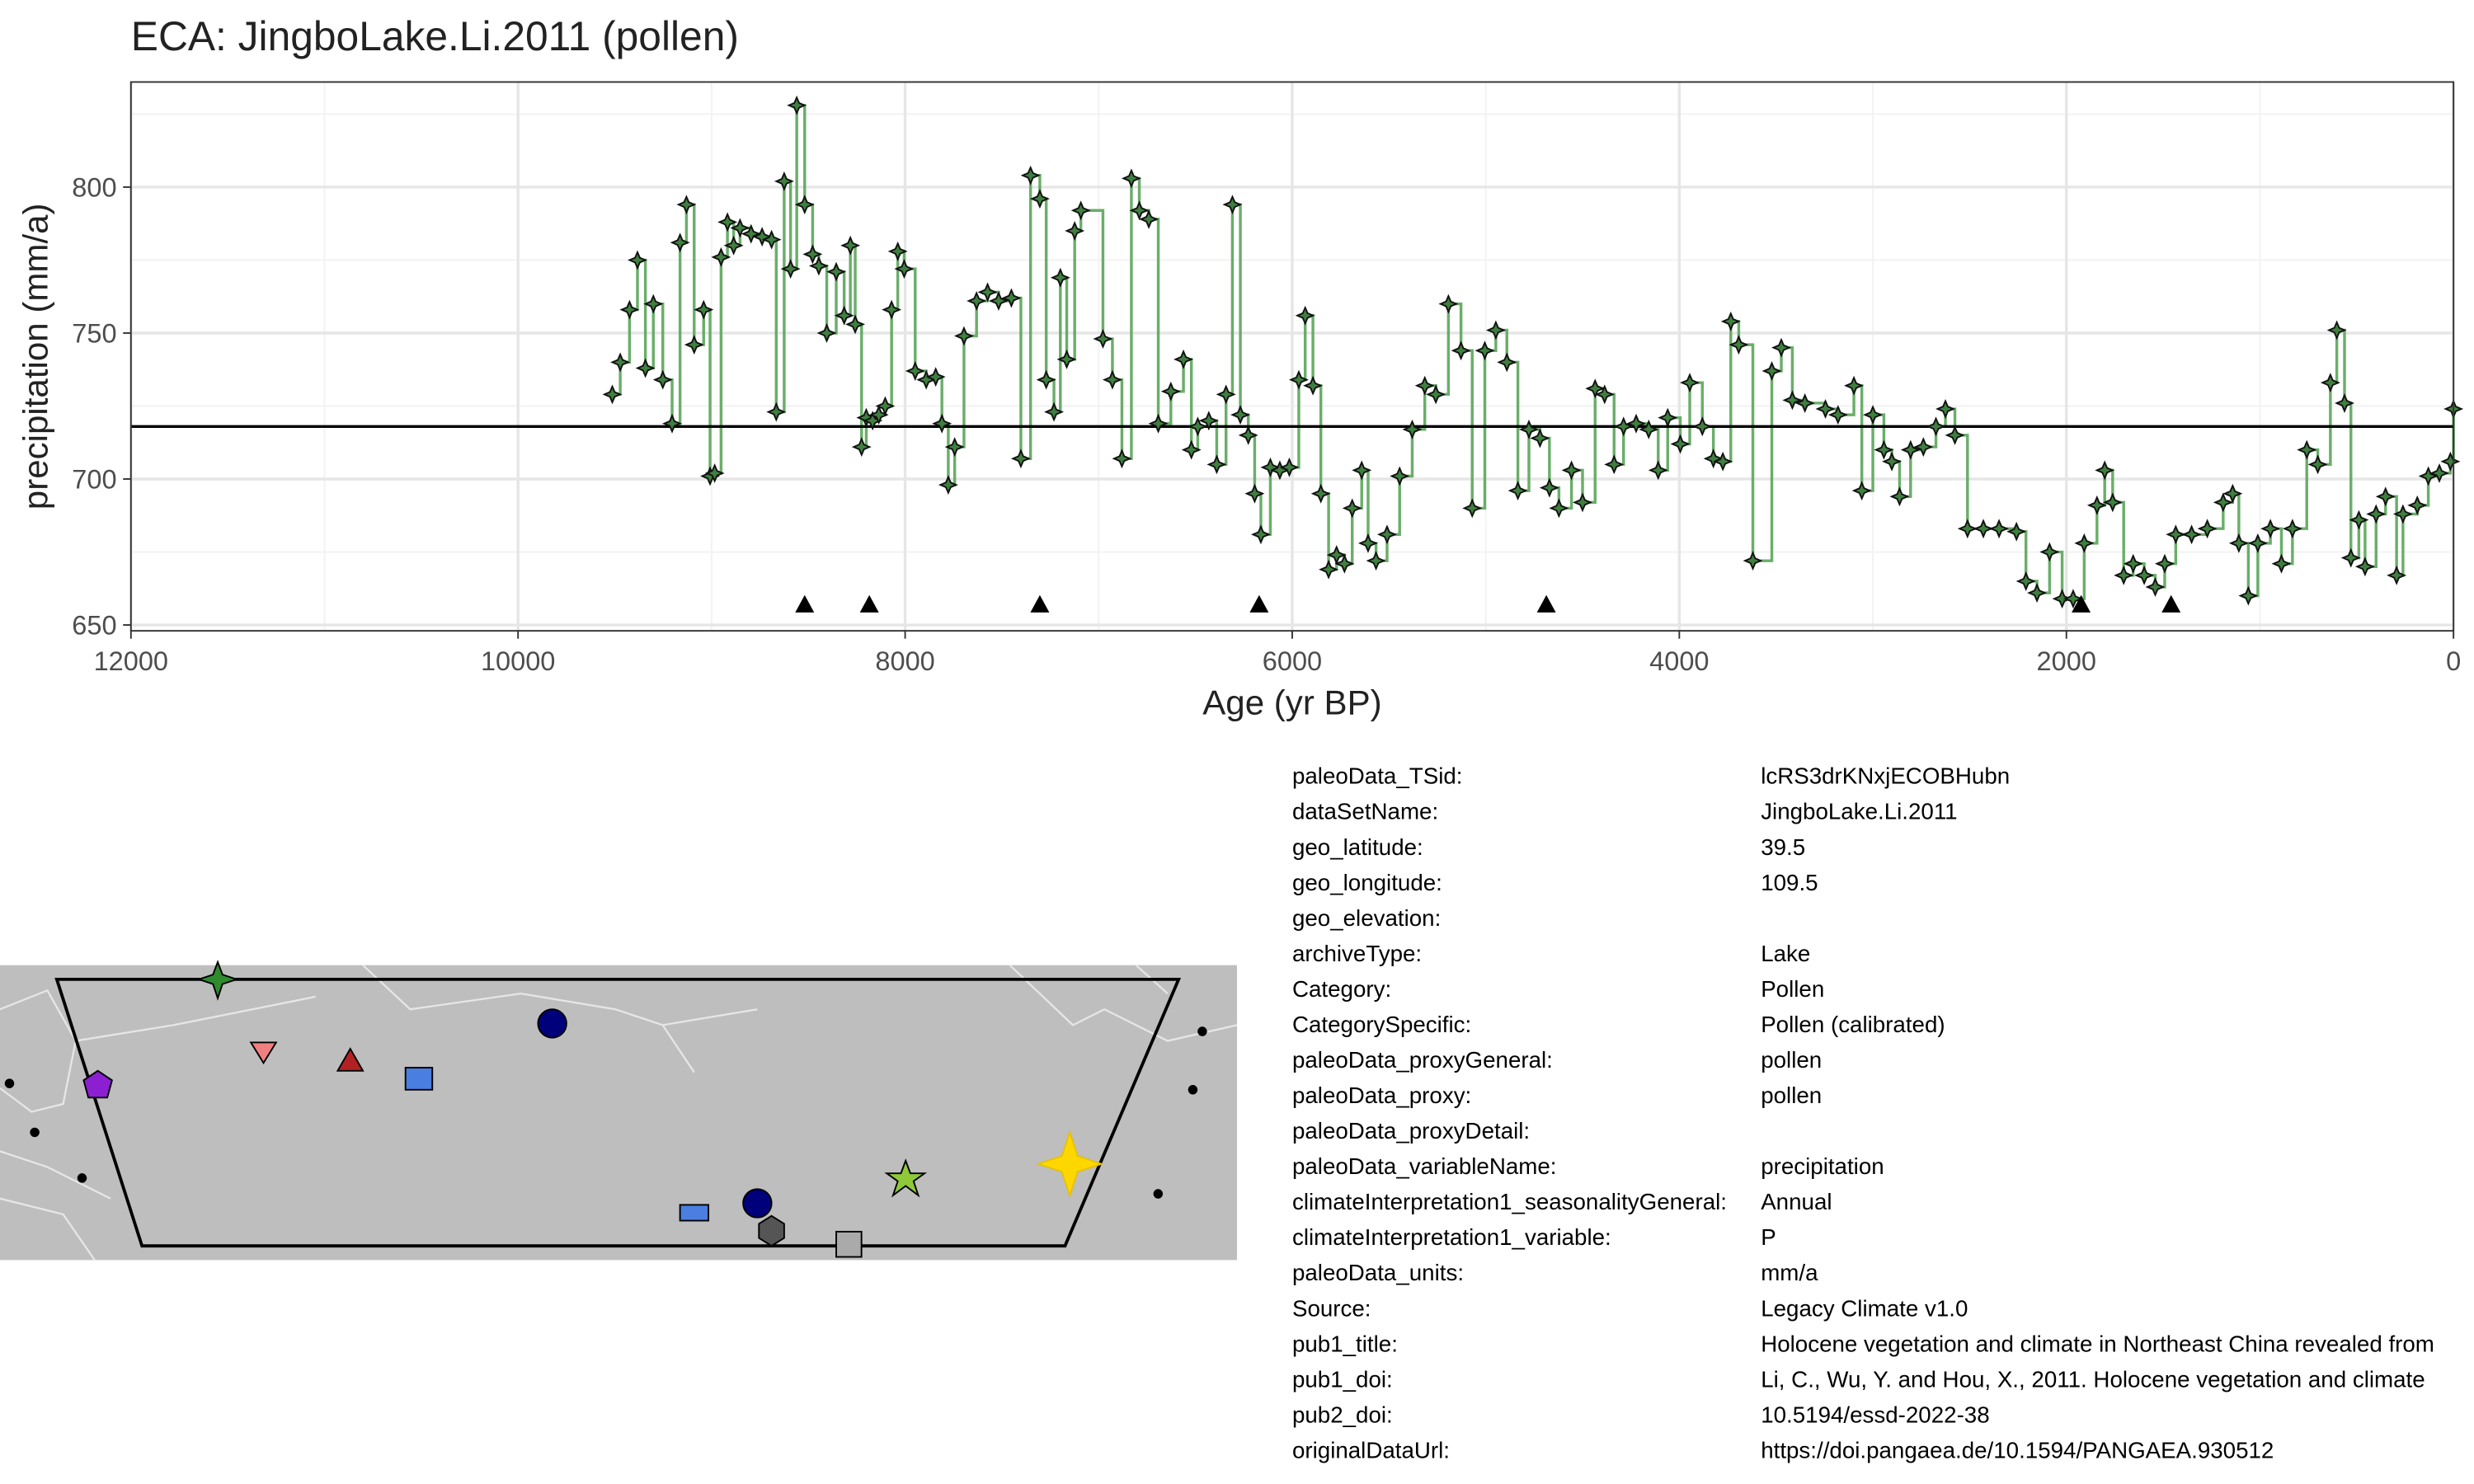  Describe the element at coordinates (1411, 1131) in the screenshot. I see `metadata-key: paleoData_proxyDetail:` at that location.